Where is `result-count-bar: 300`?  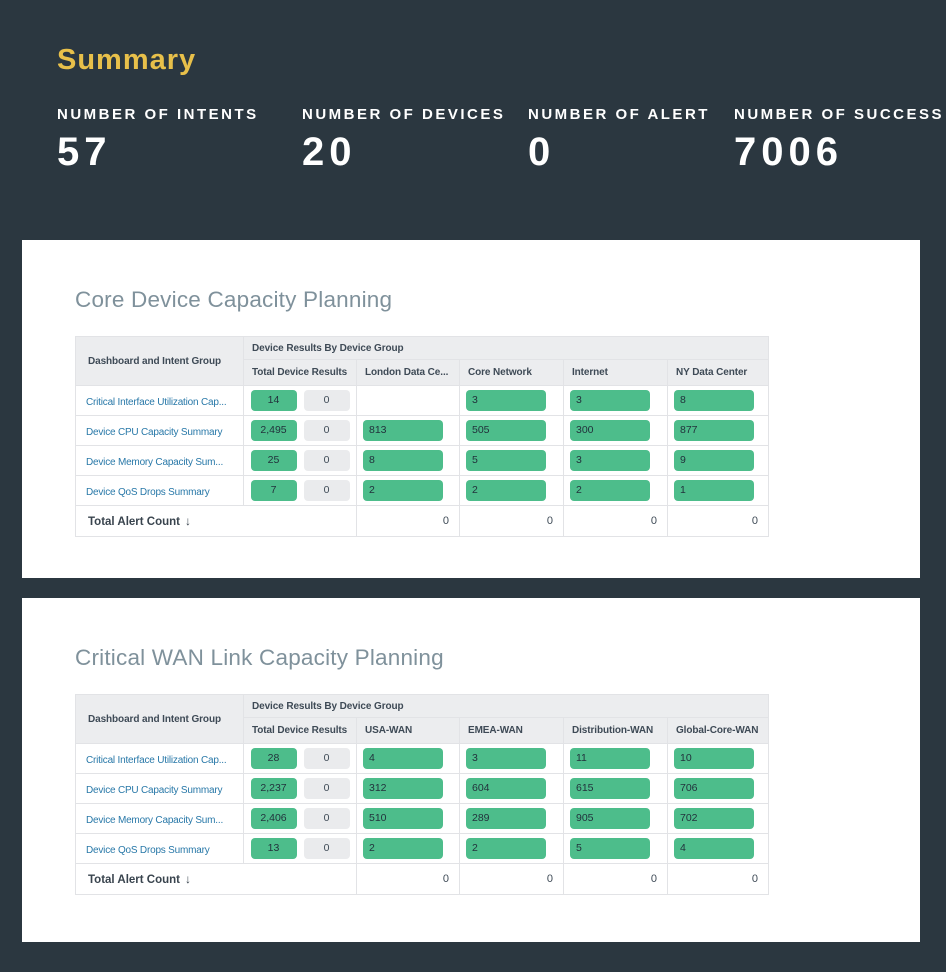 result-count-bar: 300 is located at coordinates (610, 430).